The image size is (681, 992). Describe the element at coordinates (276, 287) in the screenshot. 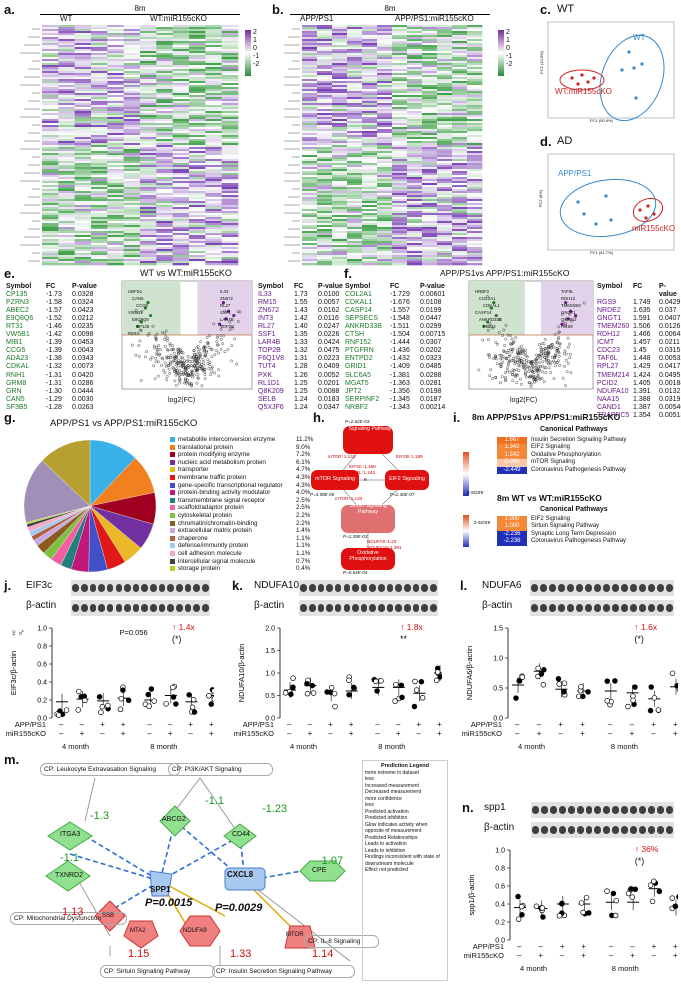

I see `table-header: Symbol` at that location.